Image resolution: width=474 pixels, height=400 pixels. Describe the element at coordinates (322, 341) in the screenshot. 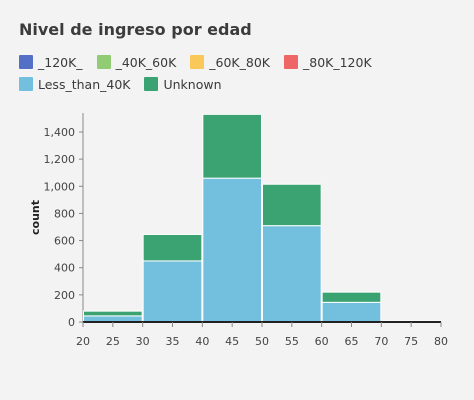

I see `x-tick-label: 60` at that location.